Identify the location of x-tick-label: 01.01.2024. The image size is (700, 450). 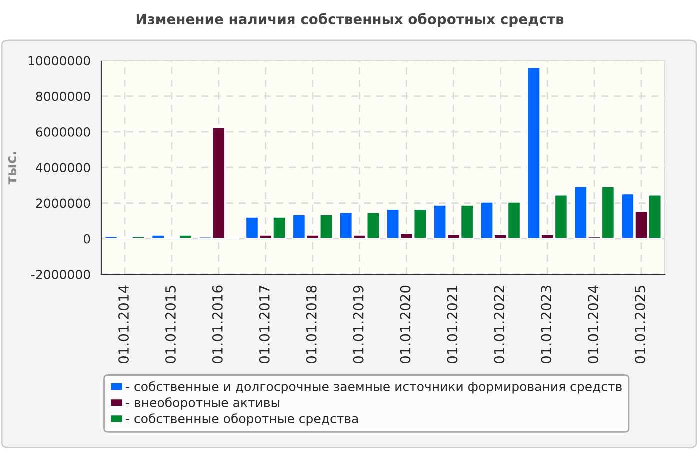
(593, 325).